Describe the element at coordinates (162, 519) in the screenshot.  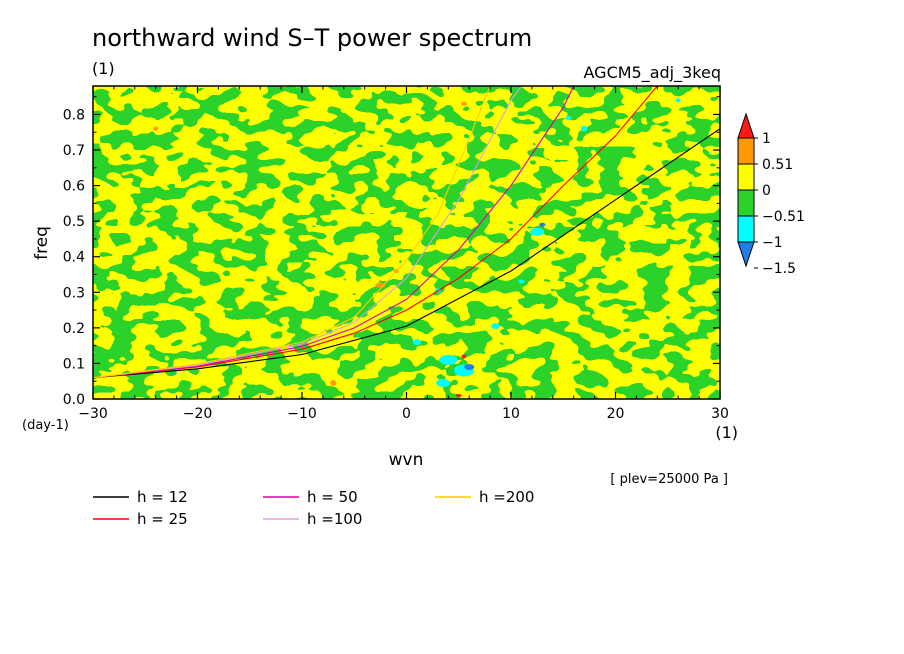
I see `legend-label-h25: h = 25` at that location.